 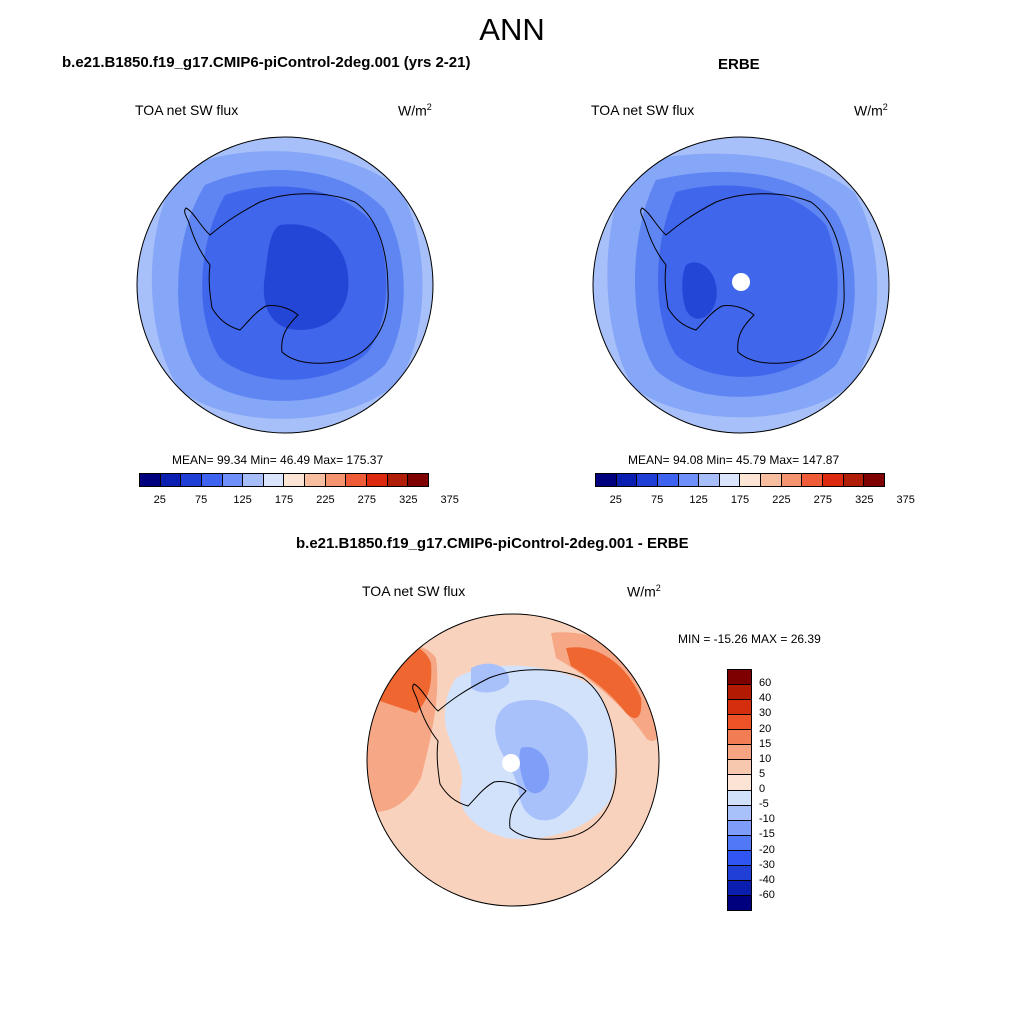 I want to click on diff-colorbar-tick-label: -30, so click(x=767, y=864).